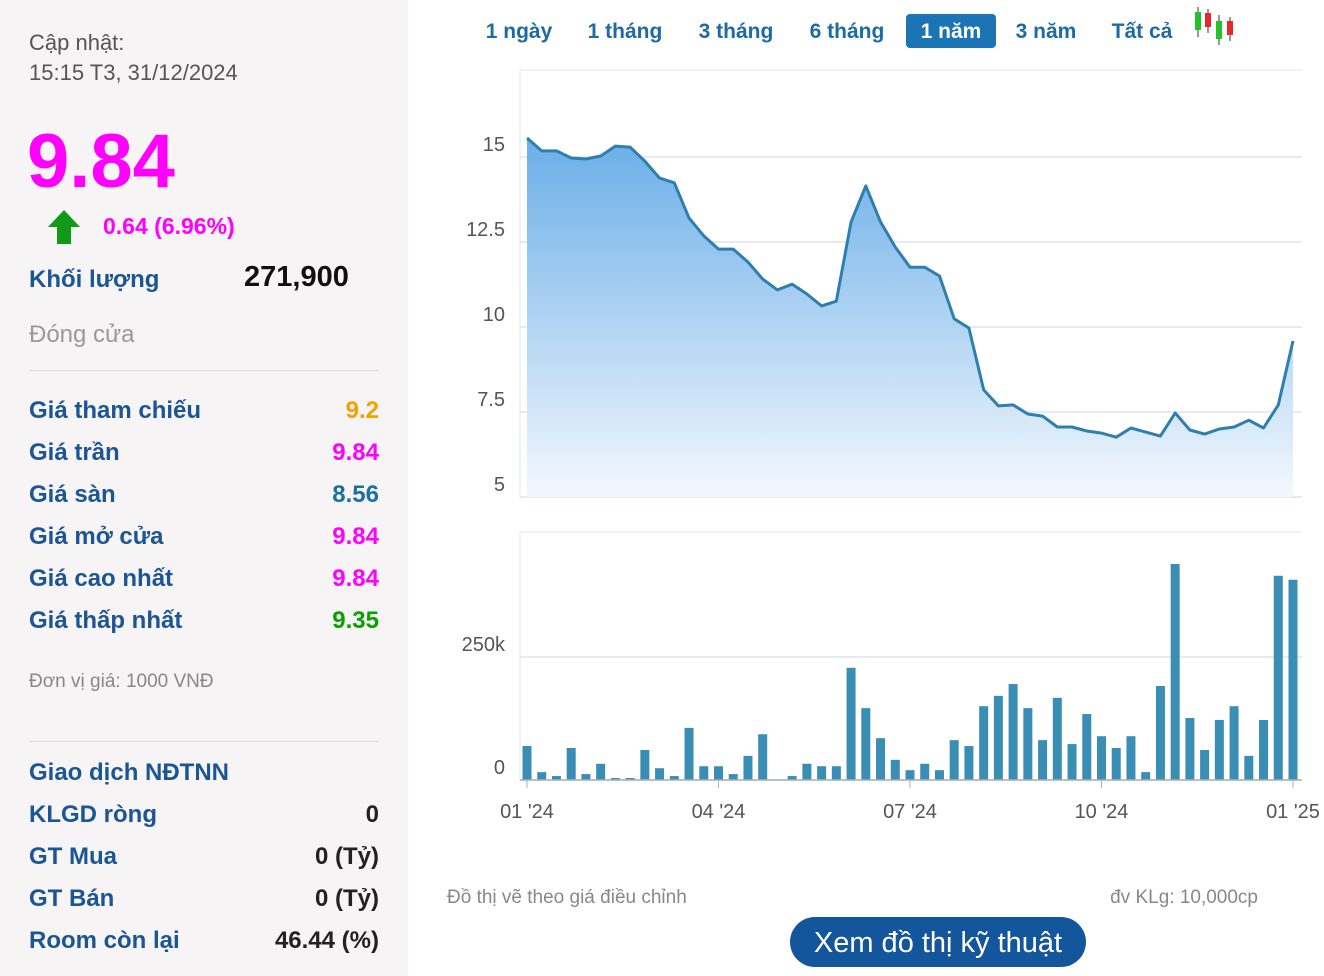  I want to click on row-label: KLGD ròng, so click(93, 814).